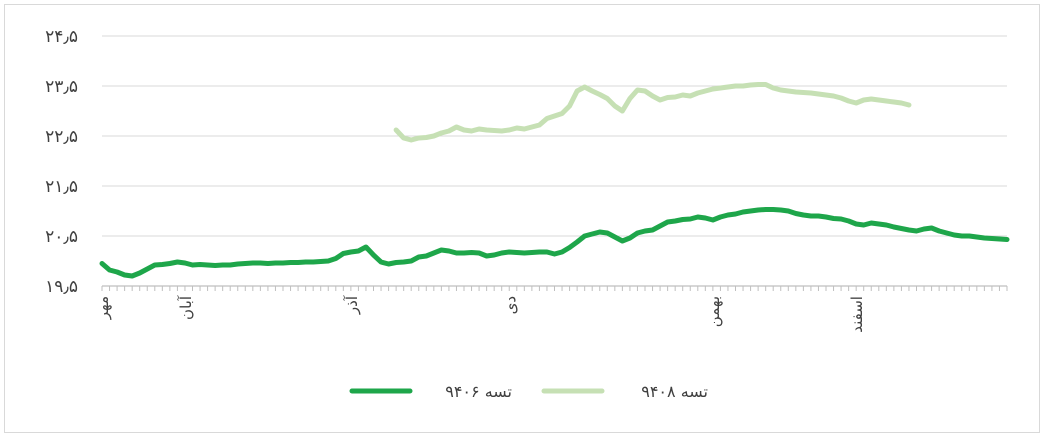 The width and height of the screenshot is (1046, 439). Describe the element at coordinates (857, 314) in the screenshot. I see `x-tick-label: اسفند` at that location.